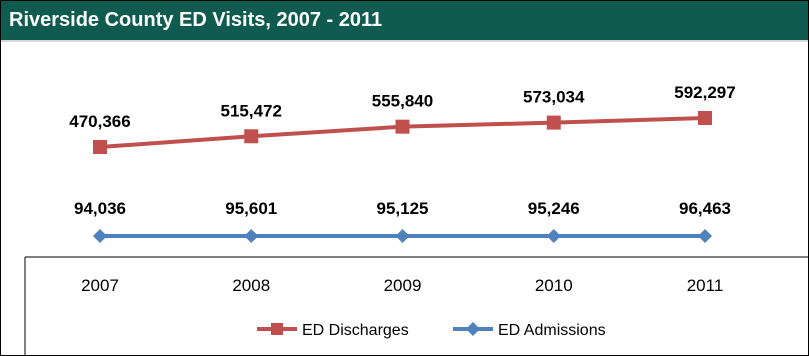 This screenshot has height=356, width=809. What do you see at coordinates (251, 208) in the screenshot?
I see `ed-admissions-data-label: 95,601` at bounding box center [251, 208].